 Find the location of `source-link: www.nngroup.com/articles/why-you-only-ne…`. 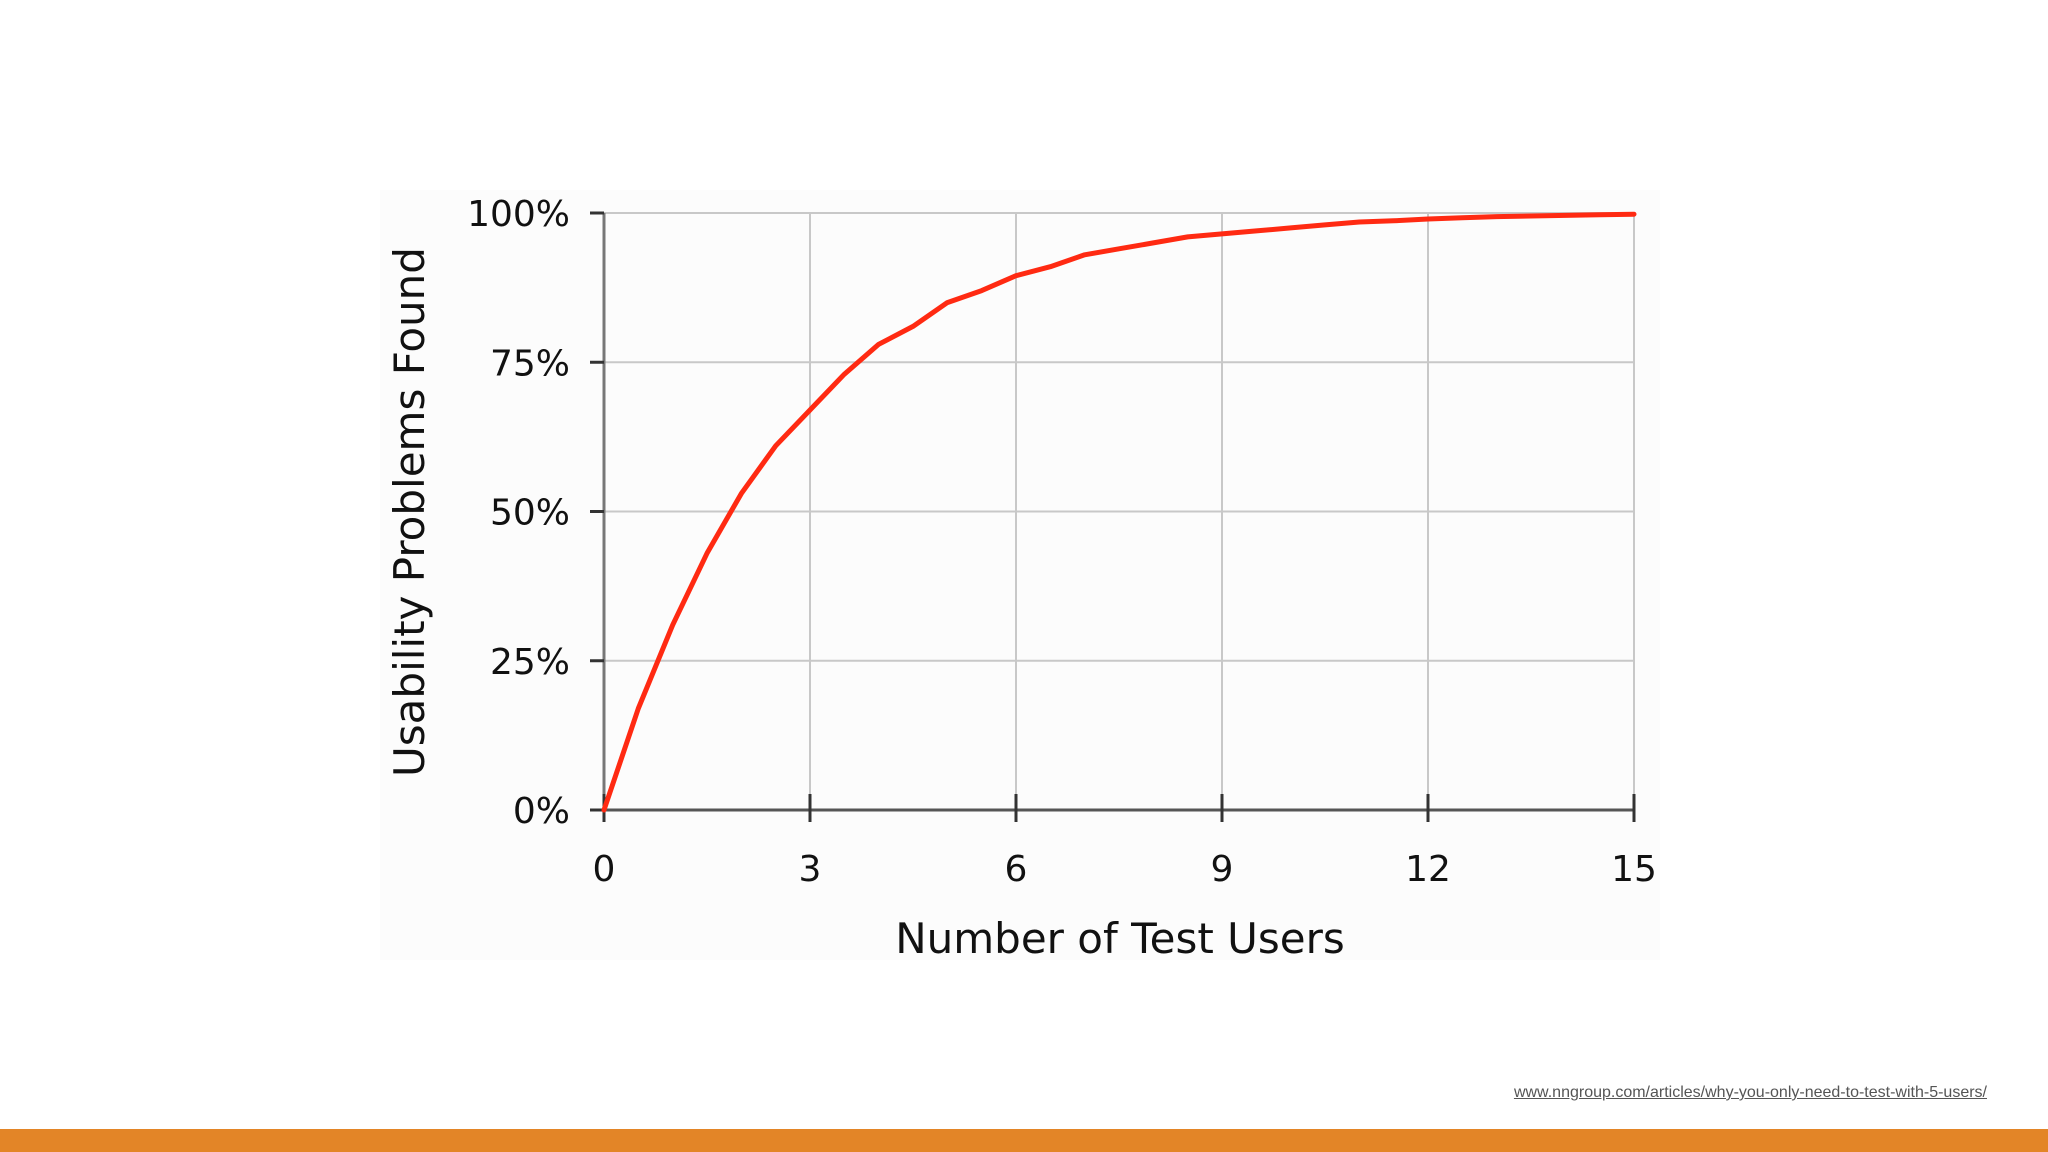

source-link: www.nngroup.com/articles/why-you-only-ne… is located at coordinates (1750, 1092).